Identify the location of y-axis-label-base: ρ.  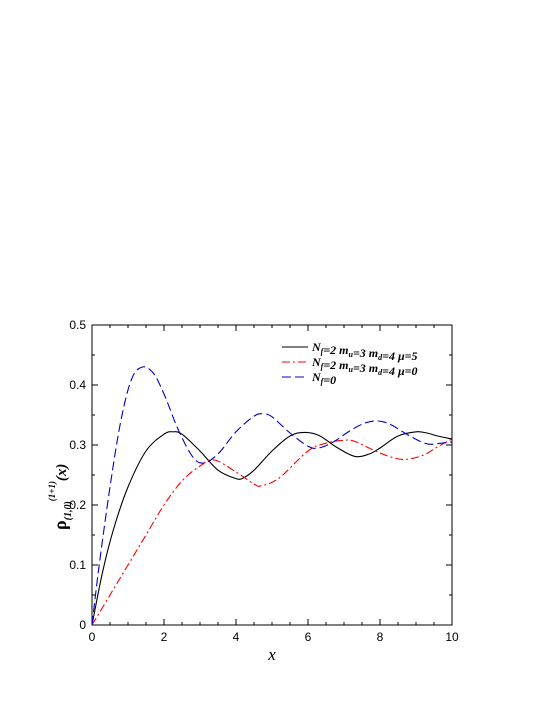
(60, 525).